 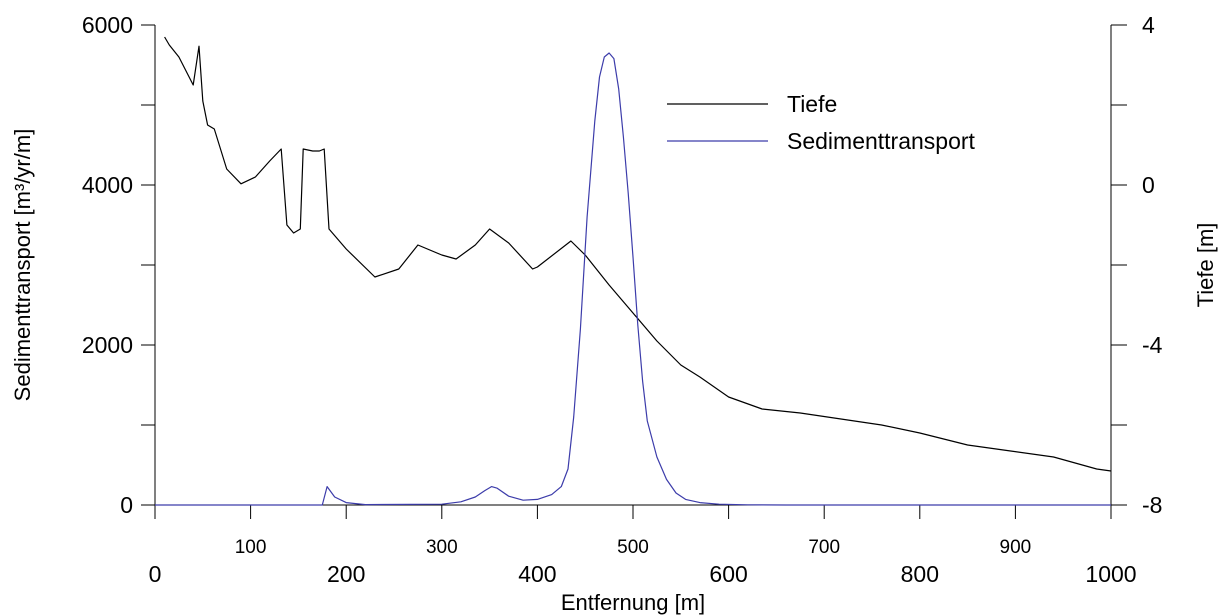 What do you see at coordinates (107, 345) in the screenshot?
I see `y-left-tick-label: 2000` at bounding box center [107, 345].